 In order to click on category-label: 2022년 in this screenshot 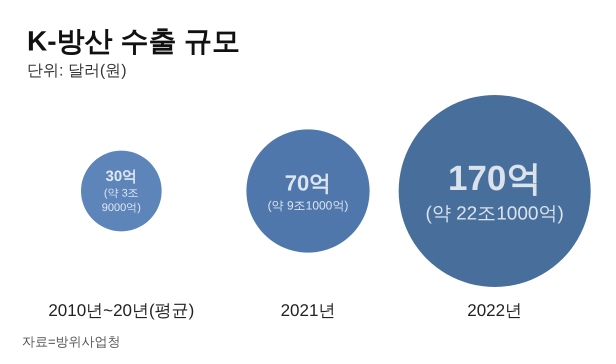, I will do `click(494, 310)`.